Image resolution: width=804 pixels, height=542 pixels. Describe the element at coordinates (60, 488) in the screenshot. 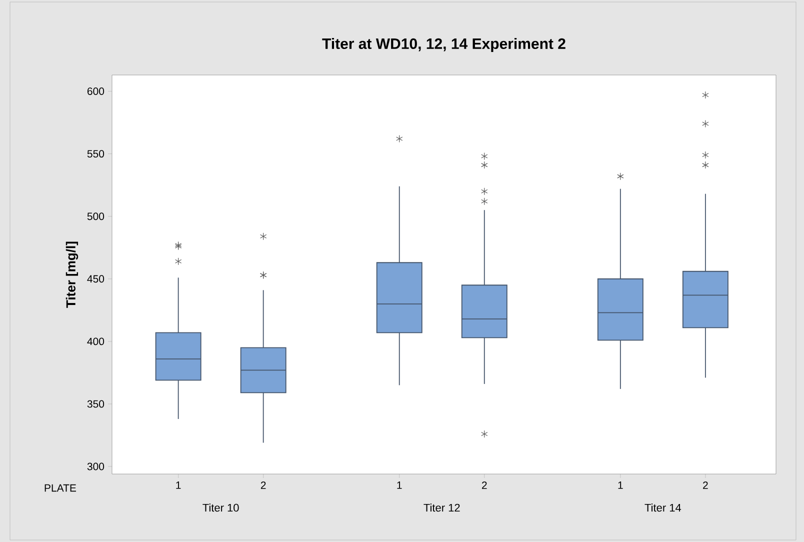

I see `x-axis-title: PLATE` at that location.